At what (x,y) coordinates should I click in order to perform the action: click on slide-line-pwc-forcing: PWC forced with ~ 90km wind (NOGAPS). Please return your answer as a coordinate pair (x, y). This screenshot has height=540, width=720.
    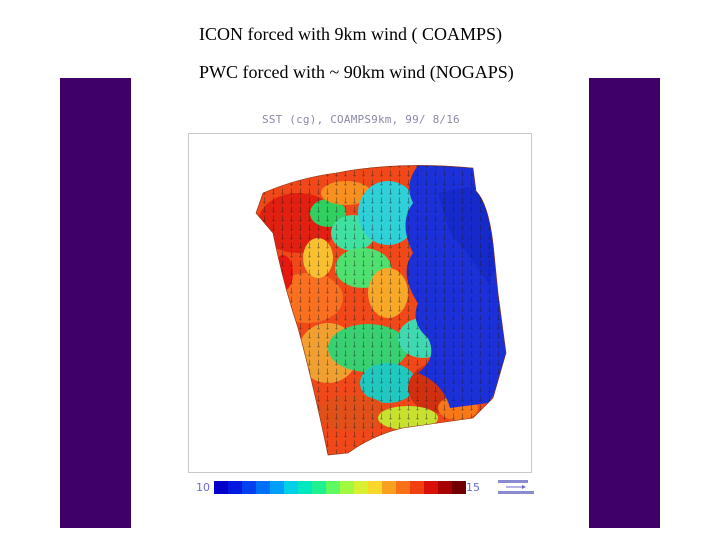
    Looking at the image, I should click on (356, 72).